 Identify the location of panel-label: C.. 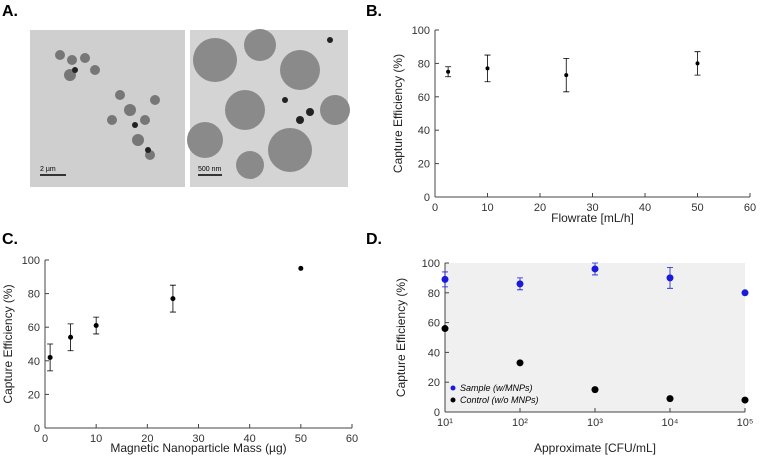
(10, 239).